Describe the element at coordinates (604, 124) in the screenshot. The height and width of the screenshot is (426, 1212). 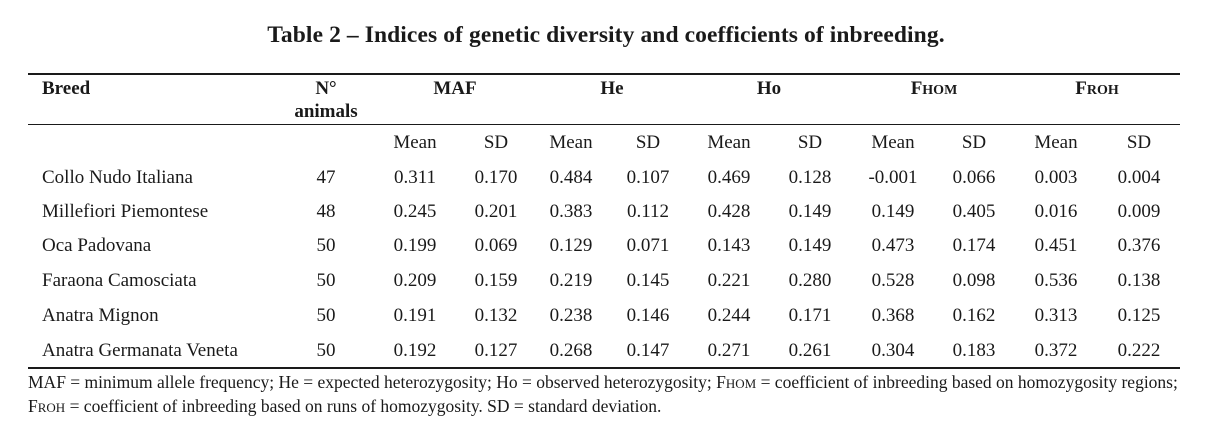
I see `table-header-rule` at that location.